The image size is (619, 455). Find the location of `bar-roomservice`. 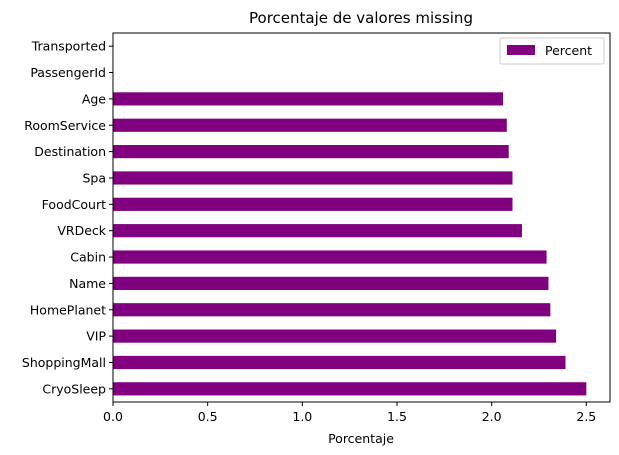

bar-roomservice is located at coordinates (310, 125).